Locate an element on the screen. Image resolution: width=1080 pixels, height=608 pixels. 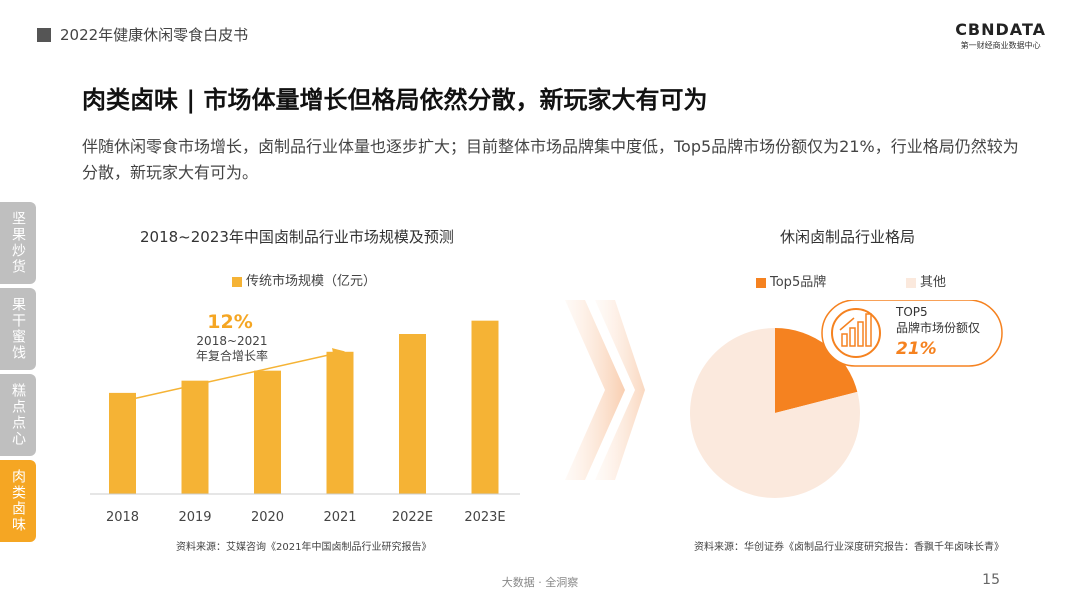
pie-slice-other is located at coordinates (775, 413).